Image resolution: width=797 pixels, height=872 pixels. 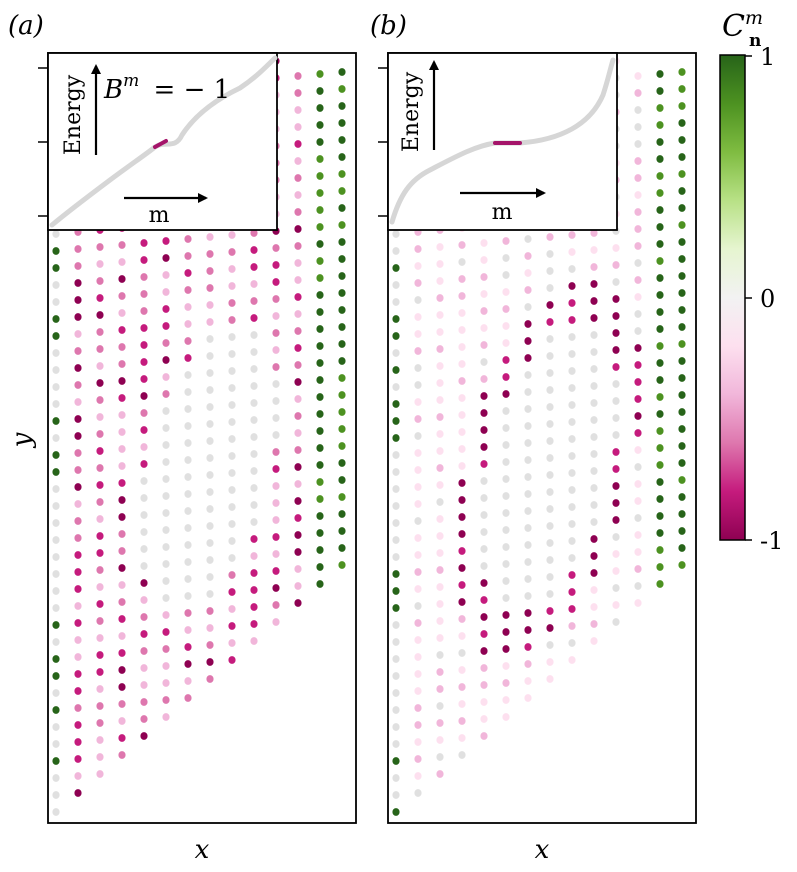 What do you see at coordinates (755, 41) in the screenshot?
I see `colorbar-subscript: n` at bounding box center [755, 41].